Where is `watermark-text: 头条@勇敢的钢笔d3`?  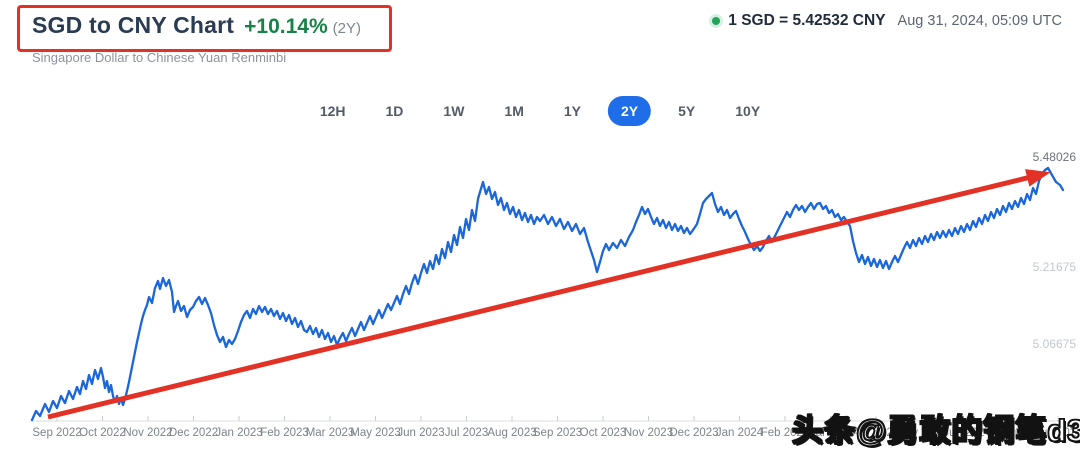 watermark-text: 头条@勇敢的钢笔d3 is located at coordinates (935, 430).